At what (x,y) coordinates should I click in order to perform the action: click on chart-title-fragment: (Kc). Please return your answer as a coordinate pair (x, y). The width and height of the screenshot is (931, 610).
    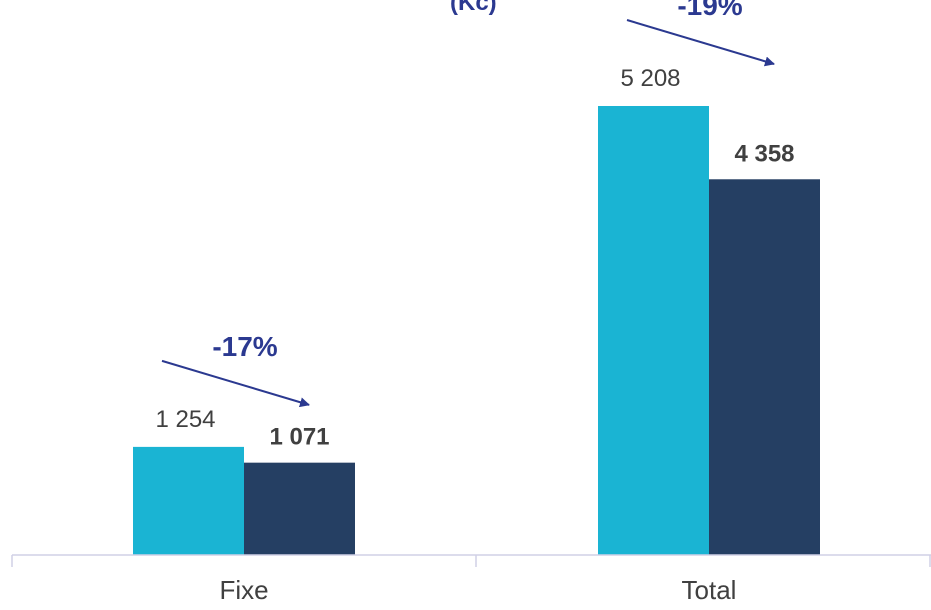
    Looking at the image, I should click on (473, 8).